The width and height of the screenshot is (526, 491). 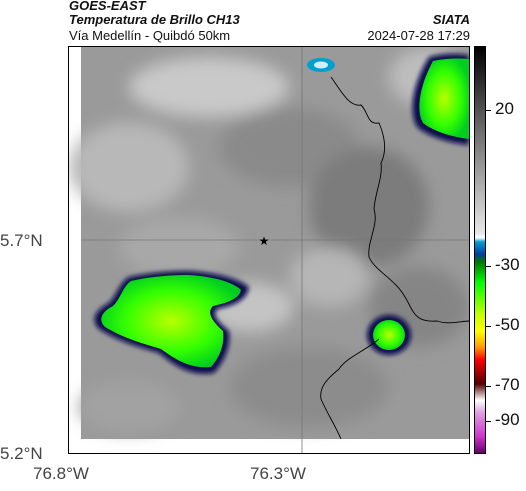 I want to click on colorbar-label-minus-50: -50, so click(x=507, y=324).